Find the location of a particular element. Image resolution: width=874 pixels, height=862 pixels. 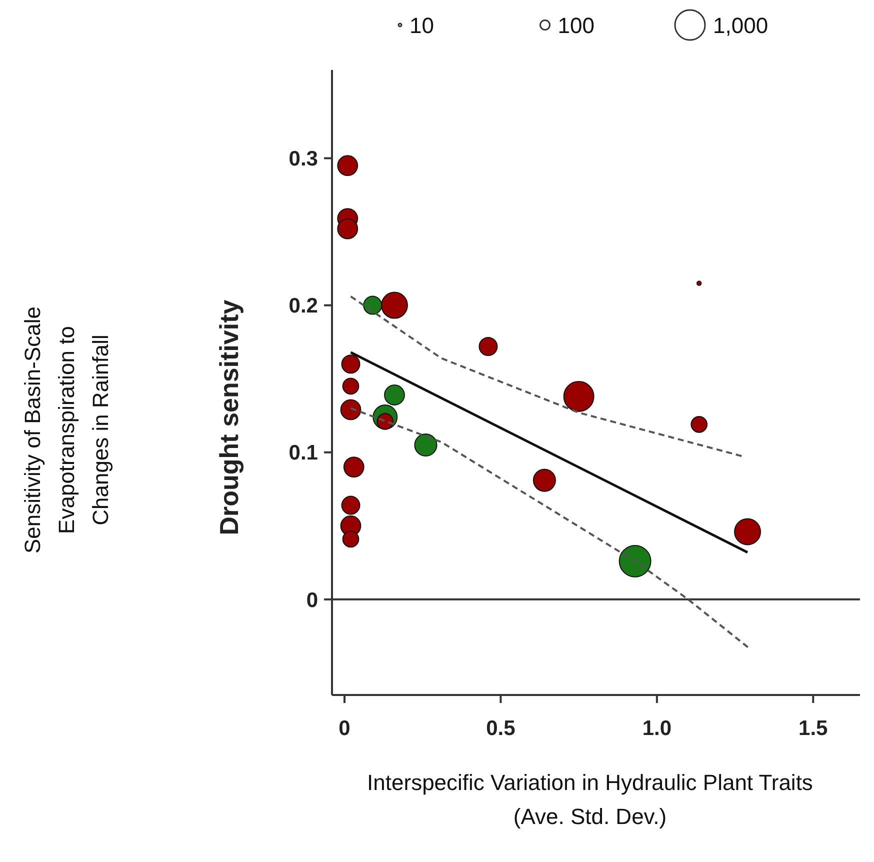

x-tick-label: 0.5 is located at coordinates (501, 728).